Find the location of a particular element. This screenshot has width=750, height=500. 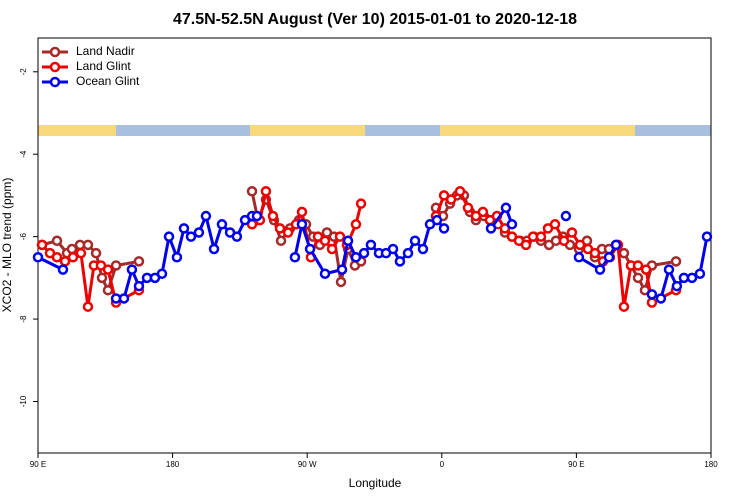

legend-label: Land Nadir is located at coordinates (105, 51).